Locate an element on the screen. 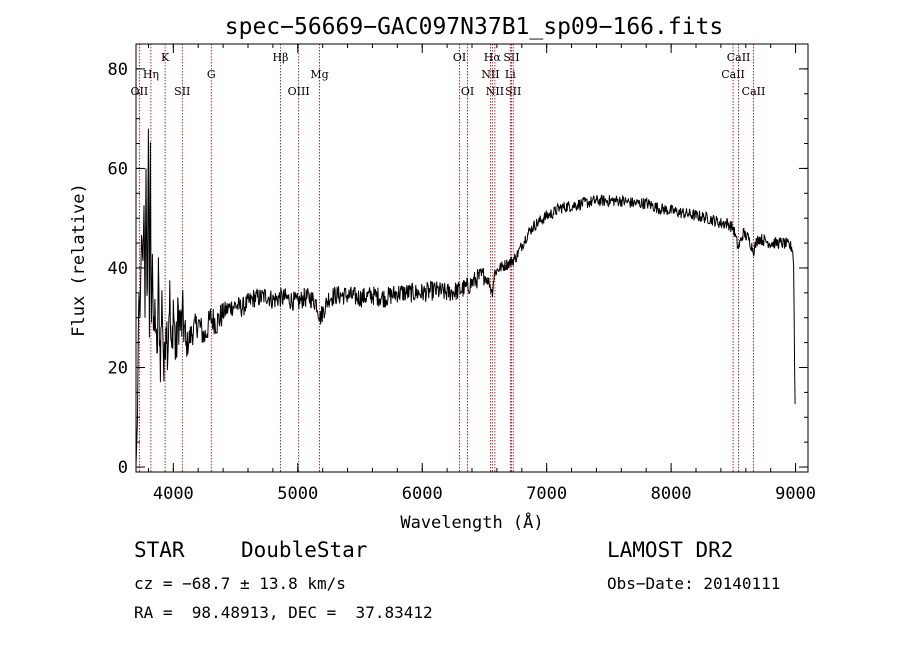  spectral-line-label: OII is located at coordinates (140, 91).